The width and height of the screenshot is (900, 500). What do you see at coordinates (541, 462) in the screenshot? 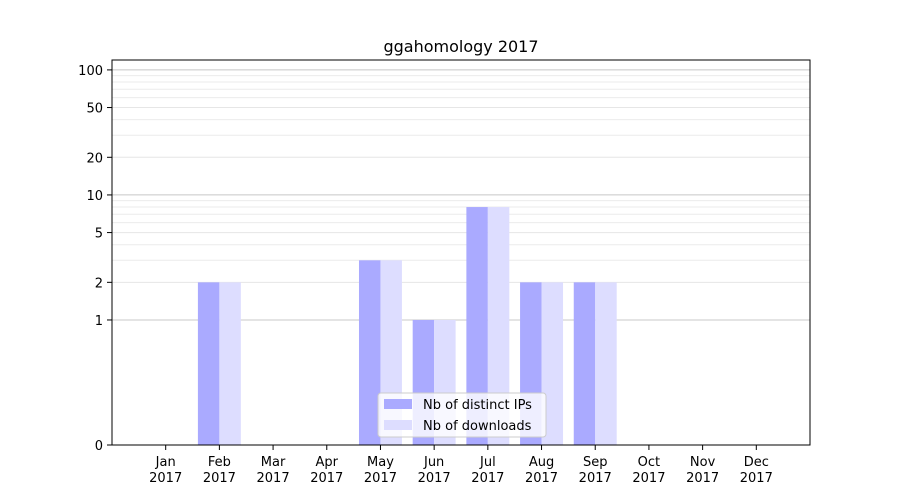
I see `x-tick-label-month: Aug` at bounding box center [541, 462].